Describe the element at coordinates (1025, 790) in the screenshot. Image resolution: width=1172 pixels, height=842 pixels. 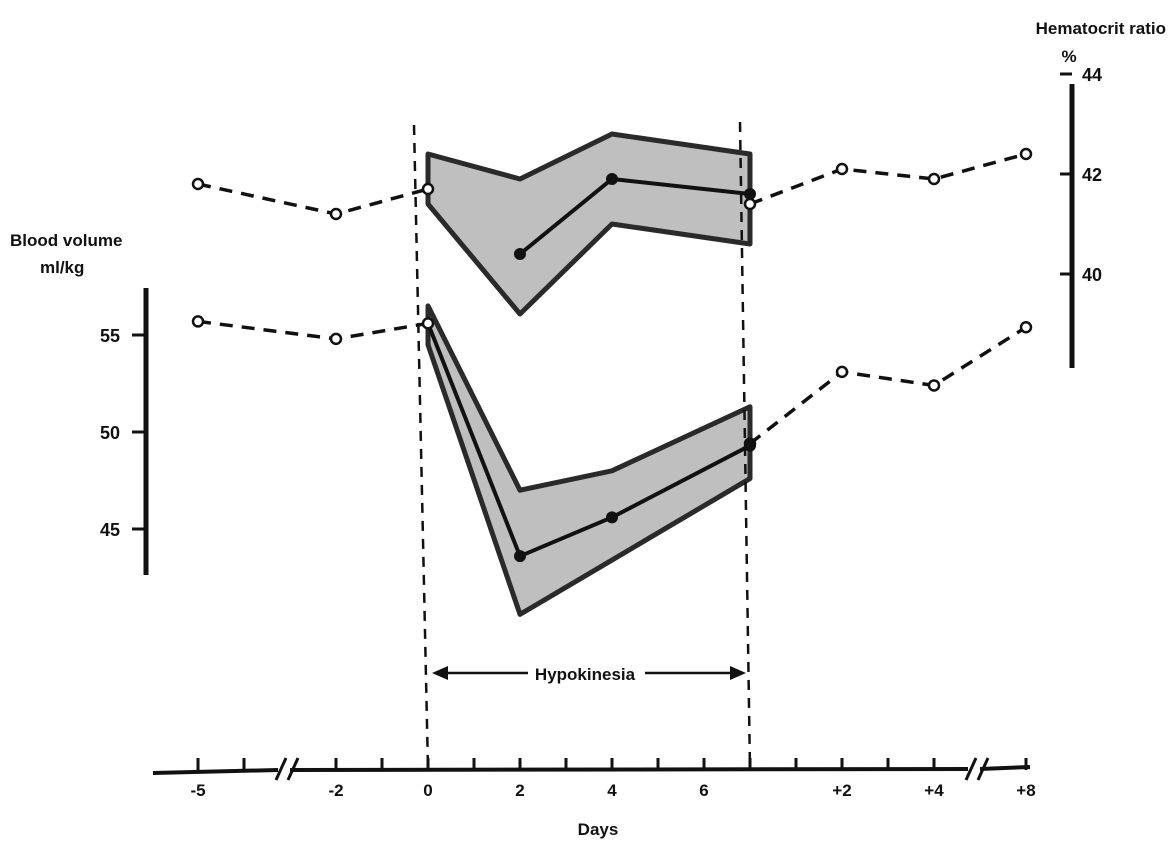
I see `x-axis-tick-label: +8` at that location.